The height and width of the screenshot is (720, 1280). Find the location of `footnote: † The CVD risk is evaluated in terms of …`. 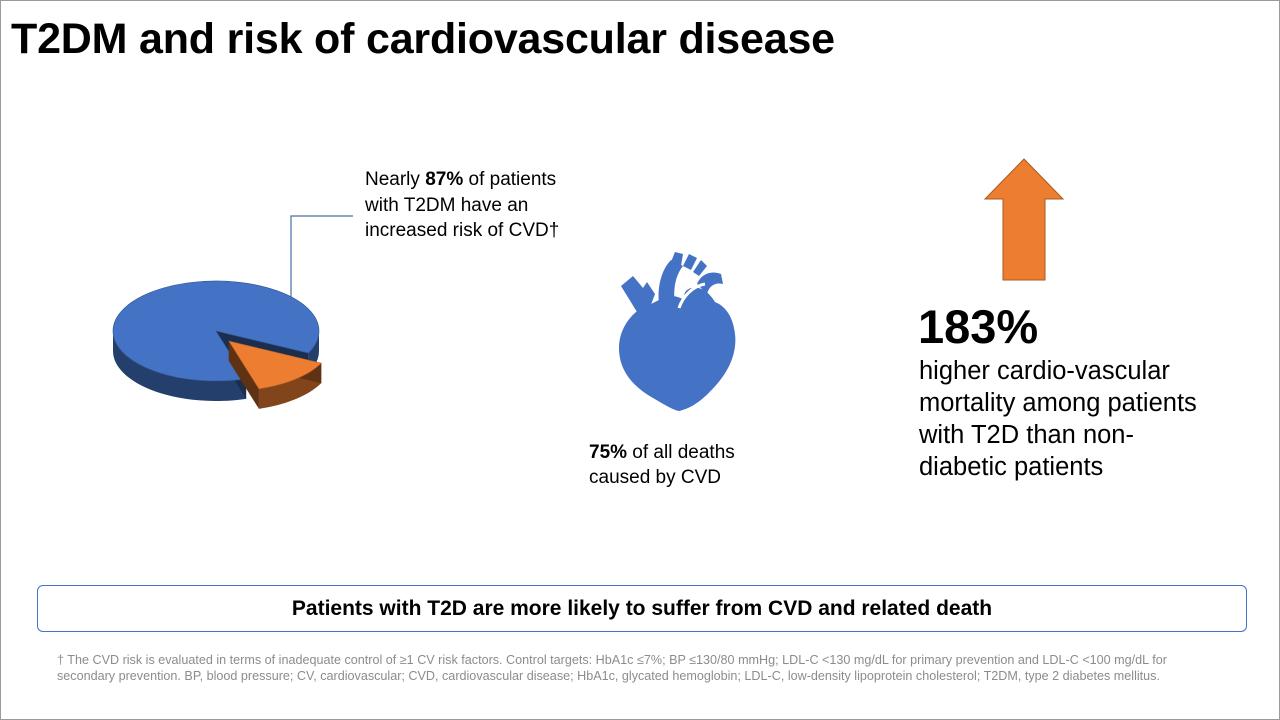

footnote: † The CVD risk is evaluated in terms of … is located at coordinates (612, 668).